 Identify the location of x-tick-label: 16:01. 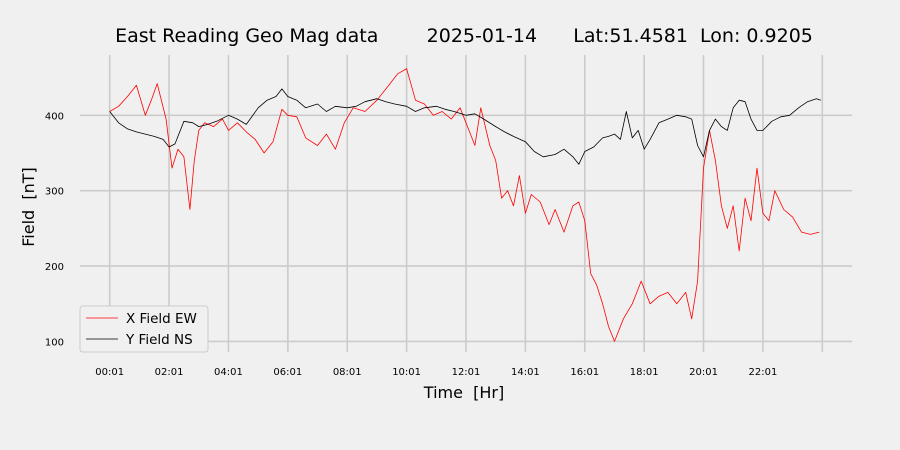
(584, 372).